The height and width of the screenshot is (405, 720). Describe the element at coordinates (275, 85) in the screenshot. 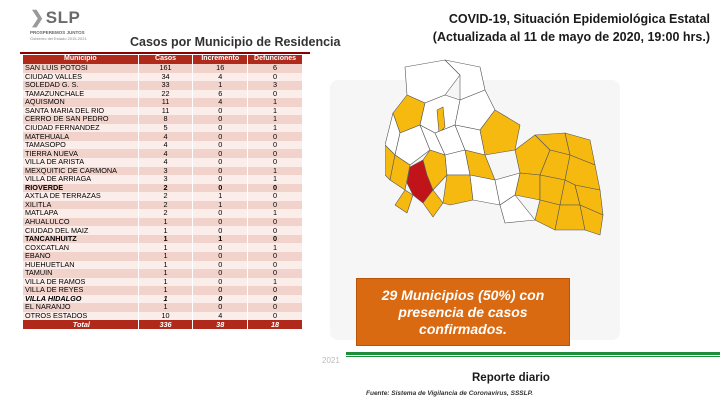

I see `defunciones-cell: 3` at that location.